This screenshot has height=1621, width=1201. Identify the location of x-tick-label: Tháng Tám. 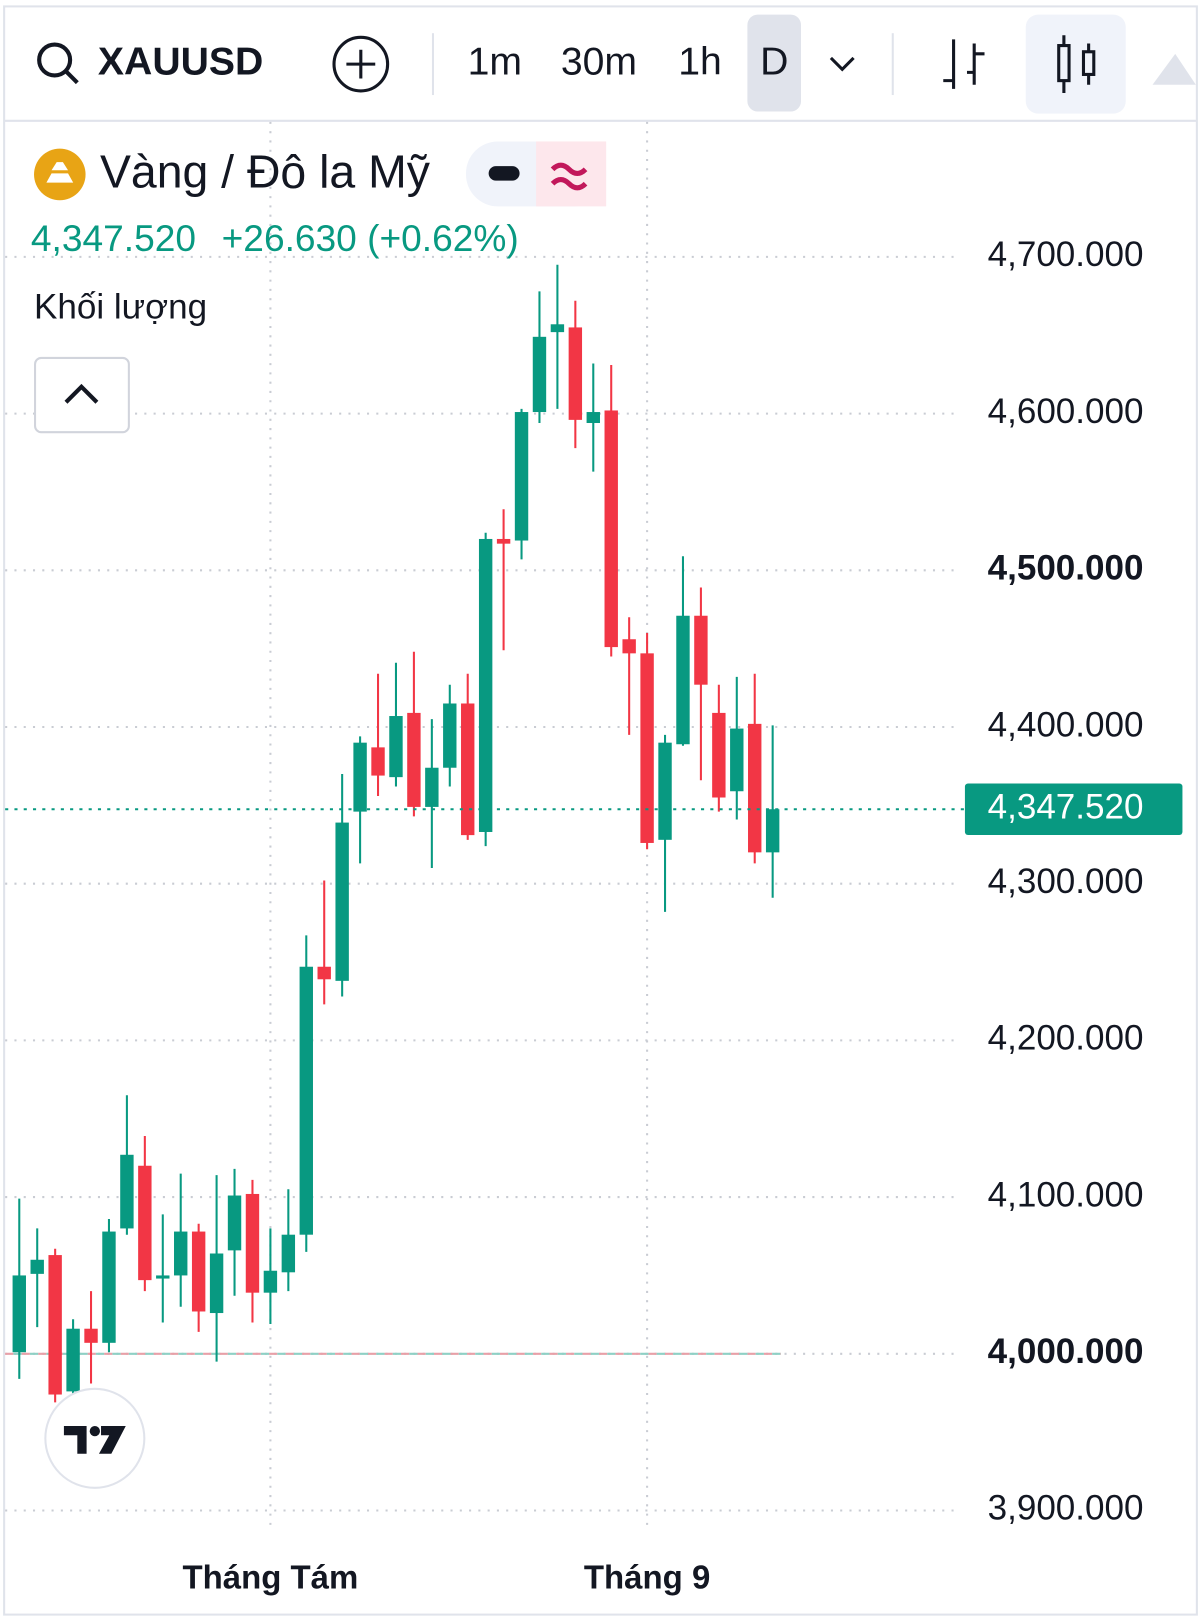
(270, 1576).